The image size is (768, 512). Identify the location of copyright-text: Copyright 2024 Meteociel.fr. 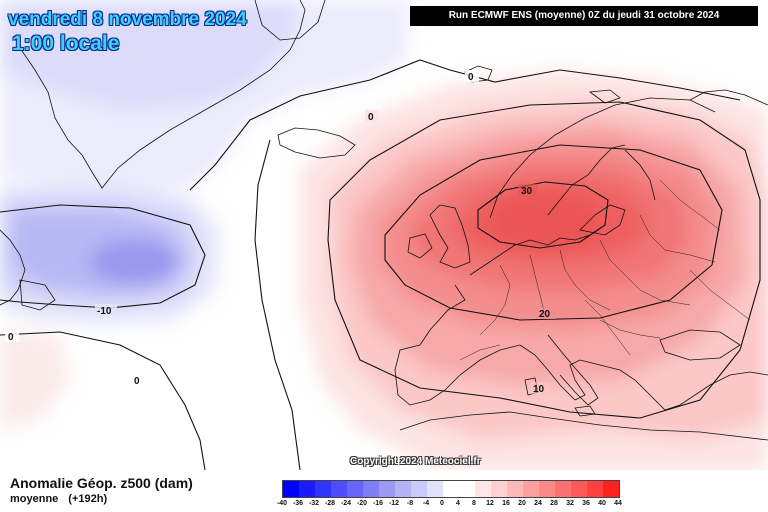
(415, 461).